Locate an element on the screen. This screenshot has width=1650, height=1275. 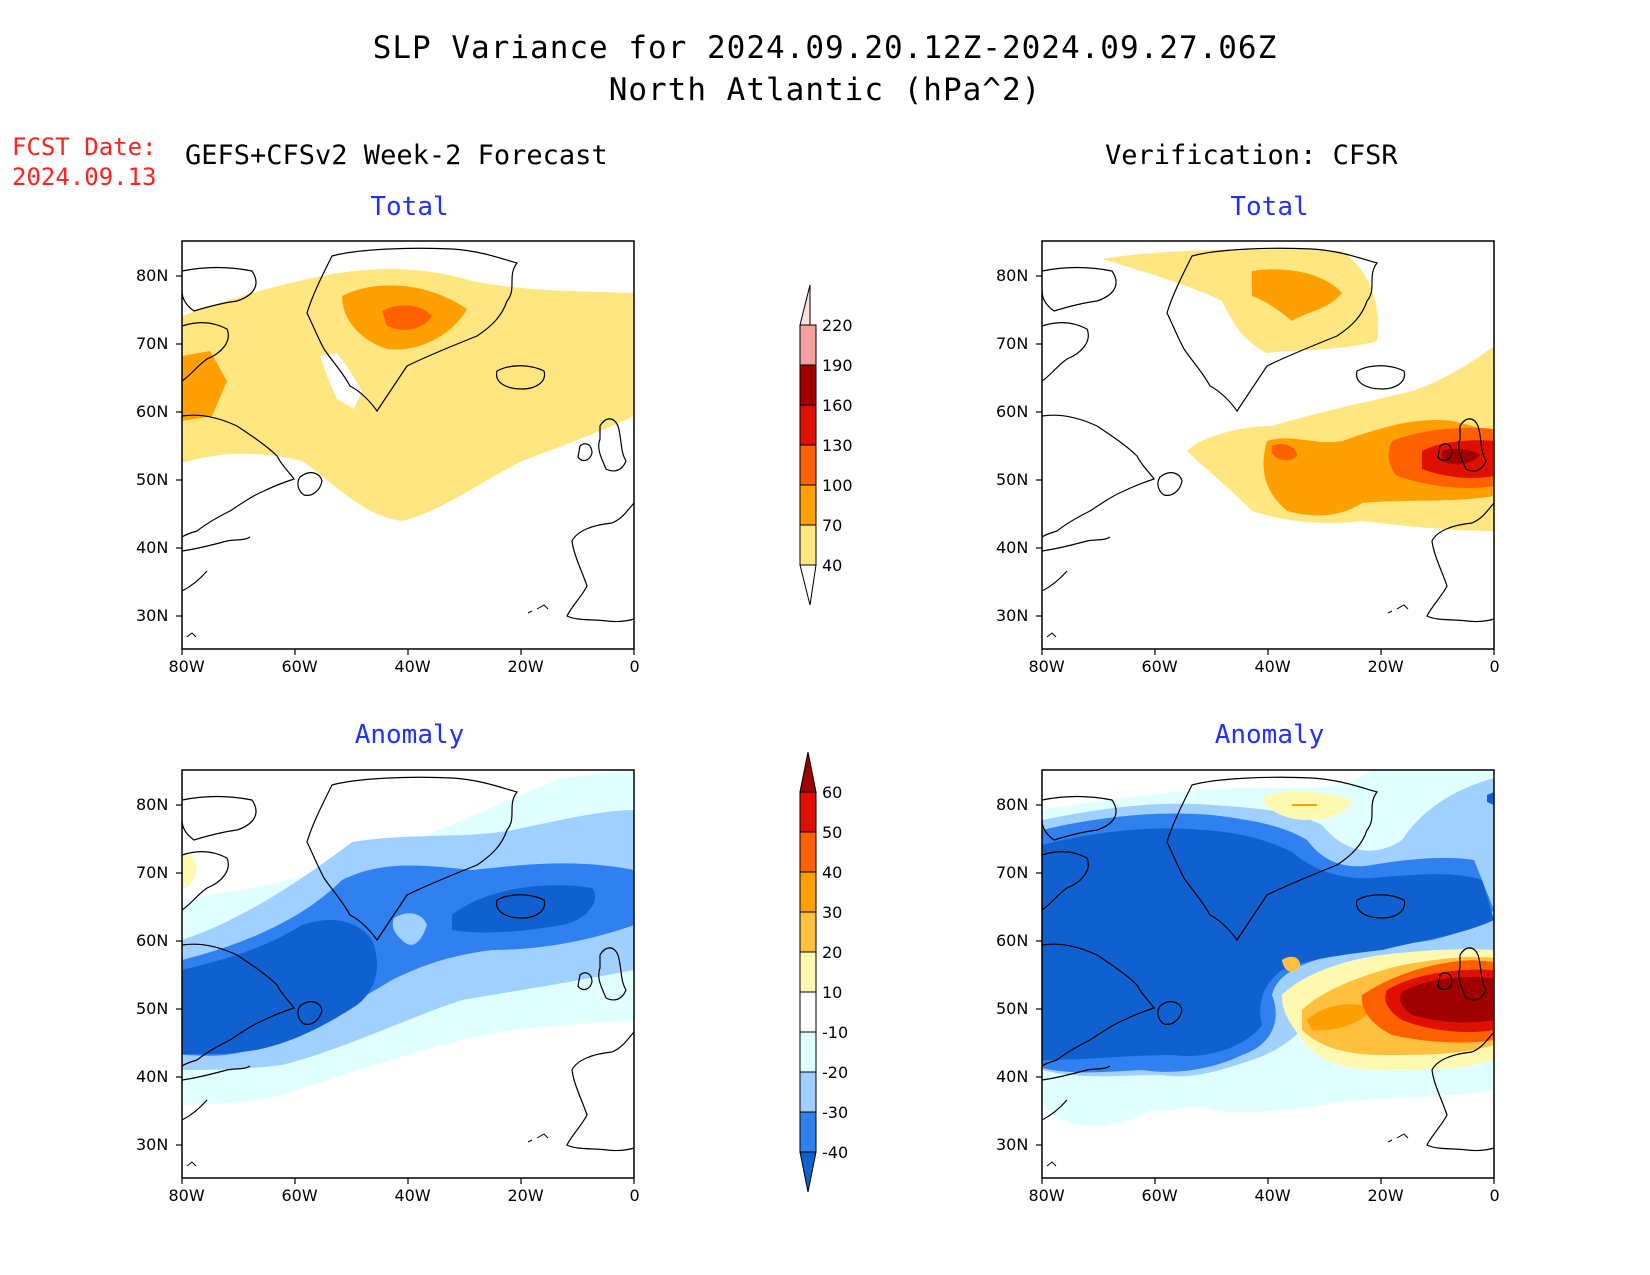
cbar-anom-label-60: 60 is located at coordinates (832, 792).